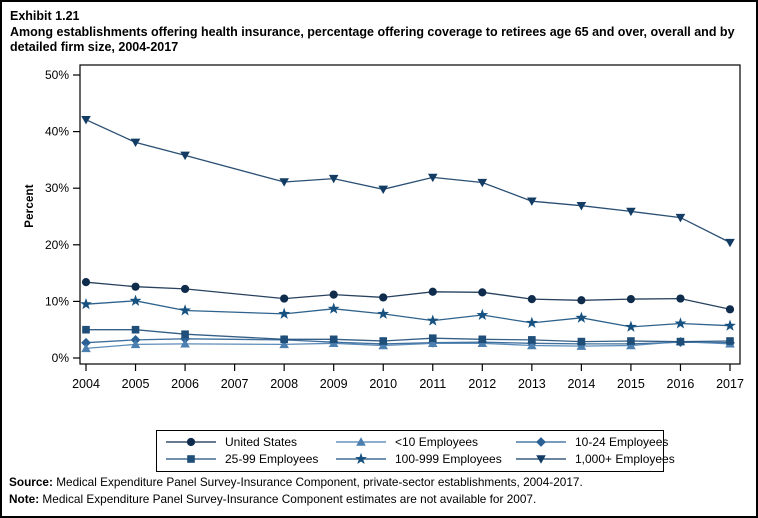 This screenshot has height=518, width=758. What do you see at coordinates (57, 301) in the screenshot?
I see `y-tick-label: 10%` at bounding box center [57, 301].